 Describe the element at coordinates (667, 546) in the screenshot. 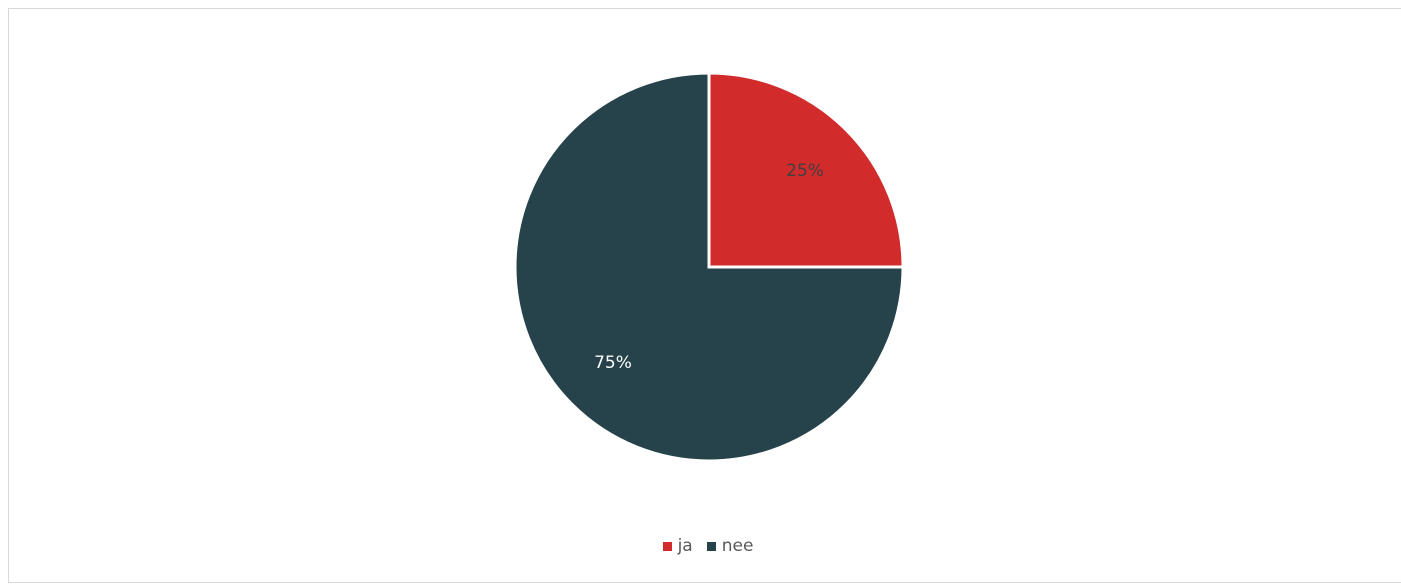

I see `legend-swatch-ja` at that location.